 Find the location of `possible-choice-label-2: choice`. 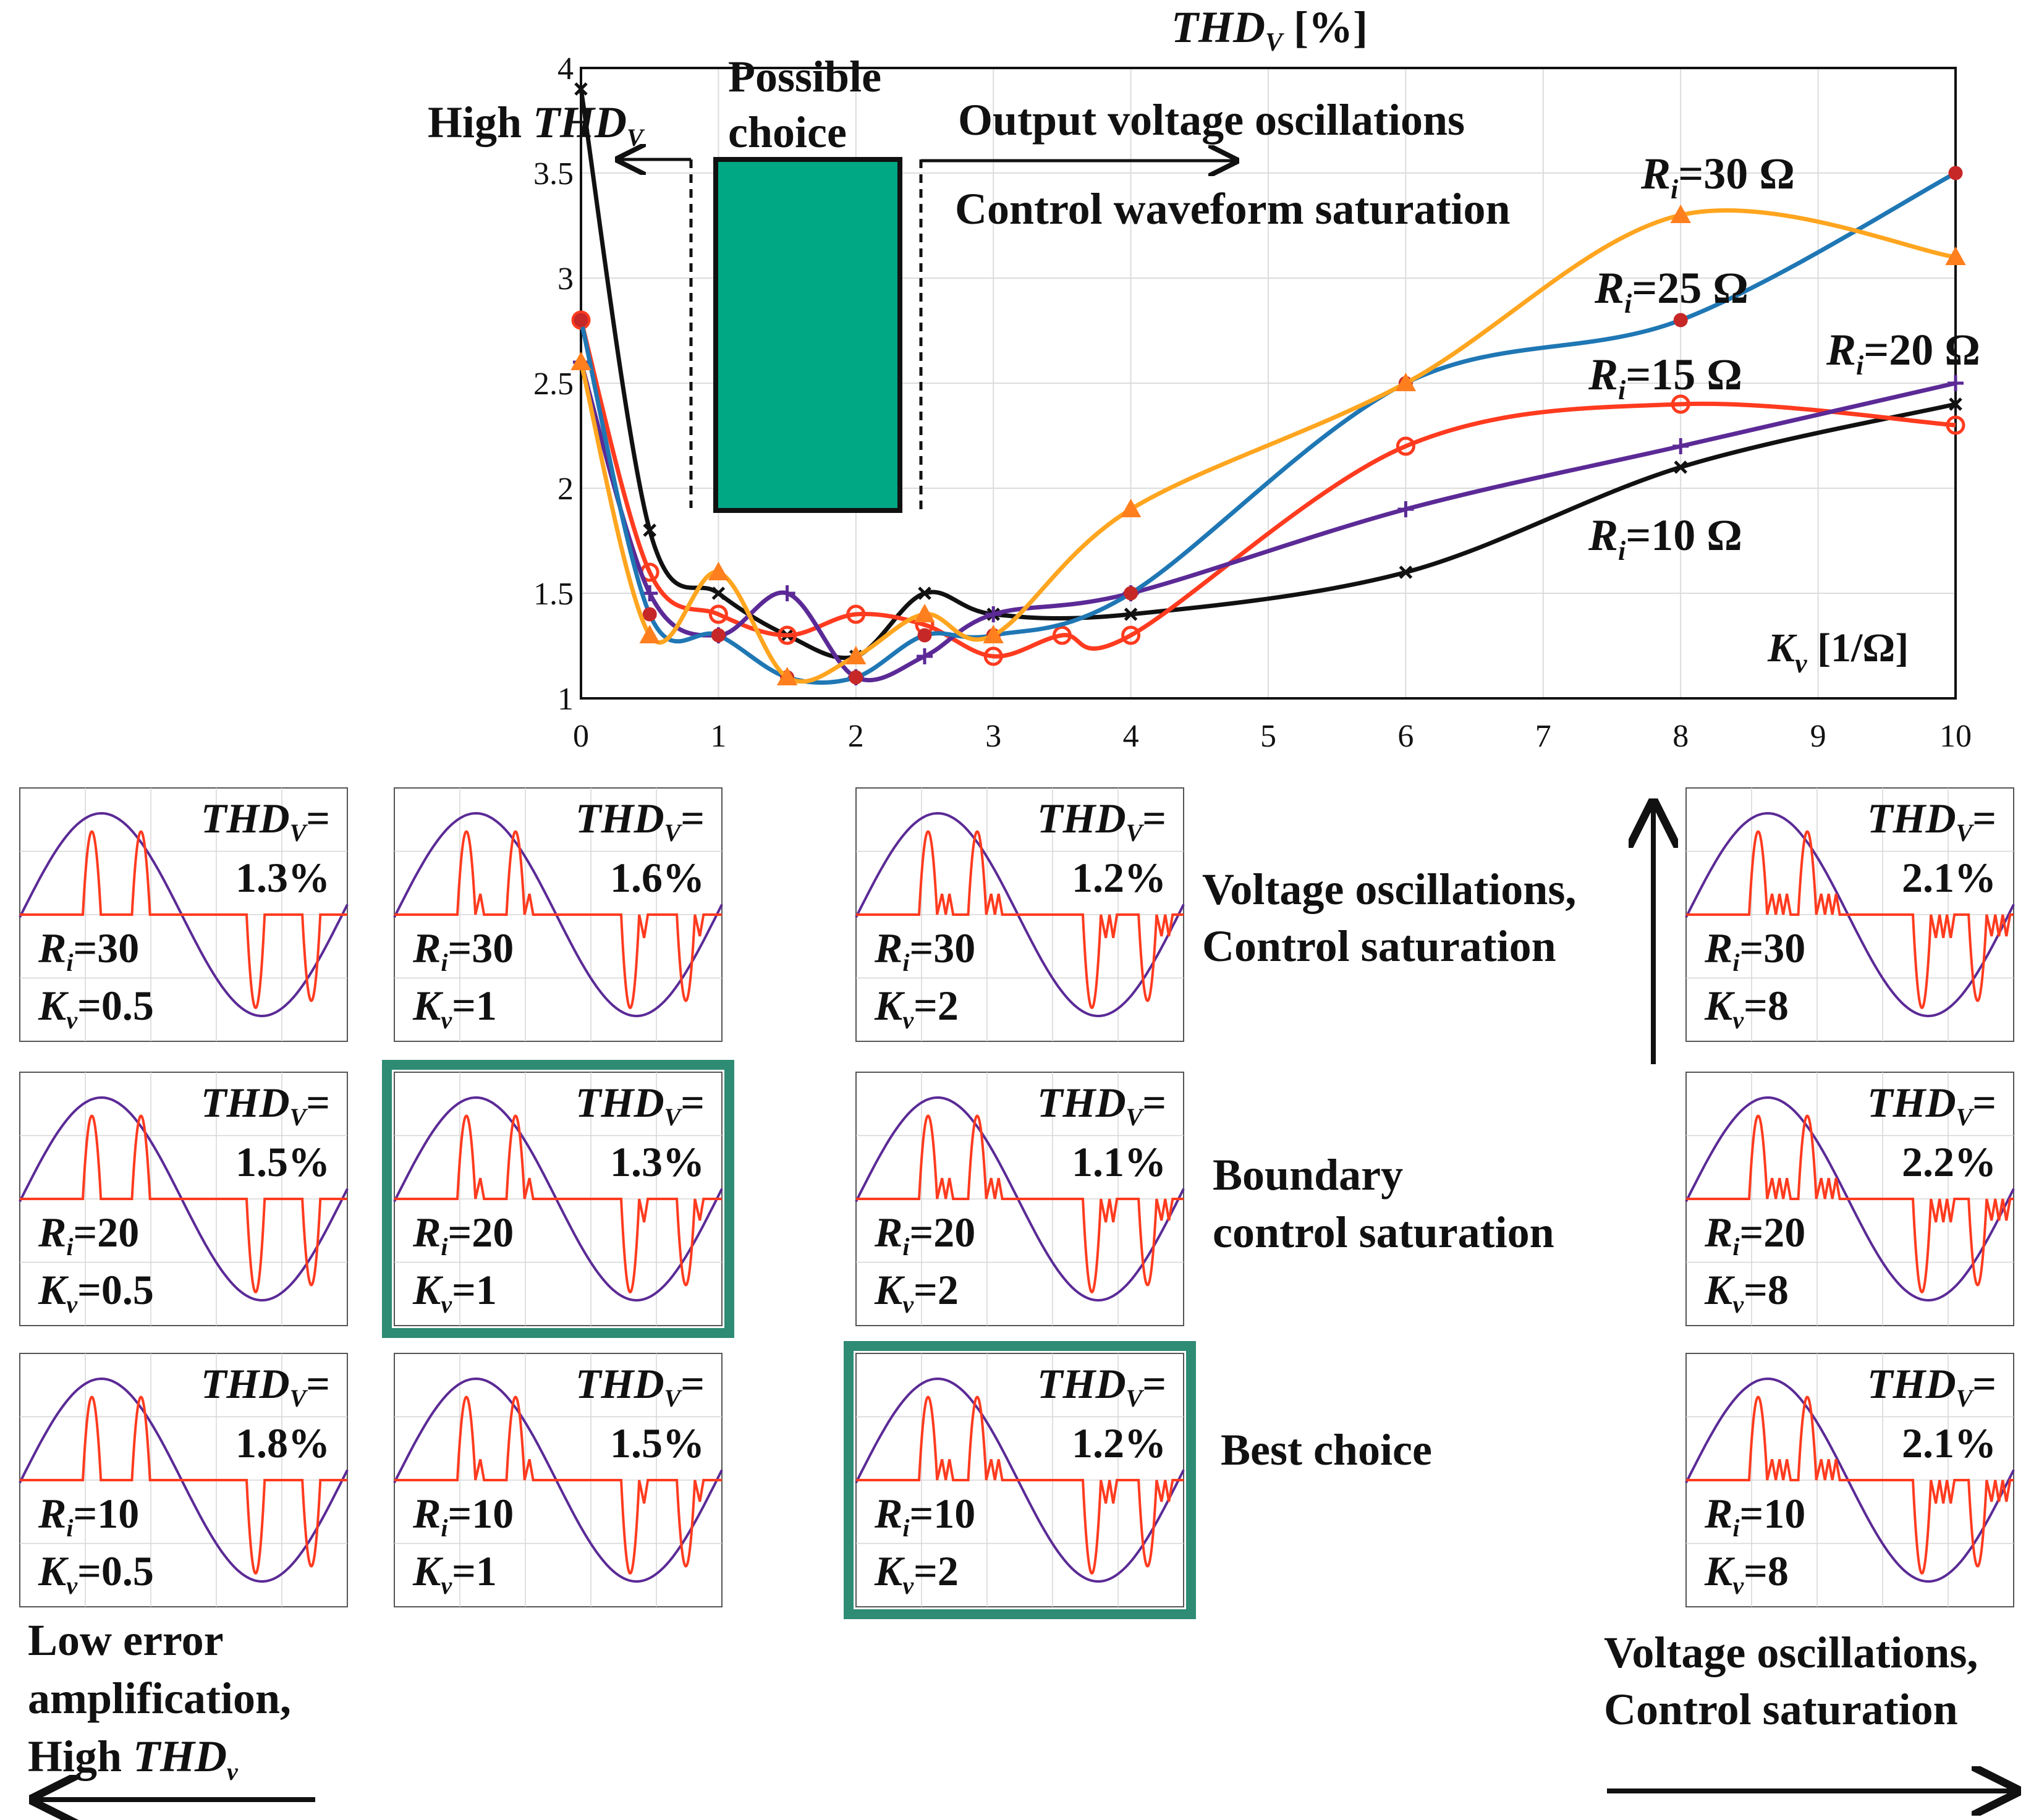

possible-choice-label-2: choice is located at coordinates (787, 132).